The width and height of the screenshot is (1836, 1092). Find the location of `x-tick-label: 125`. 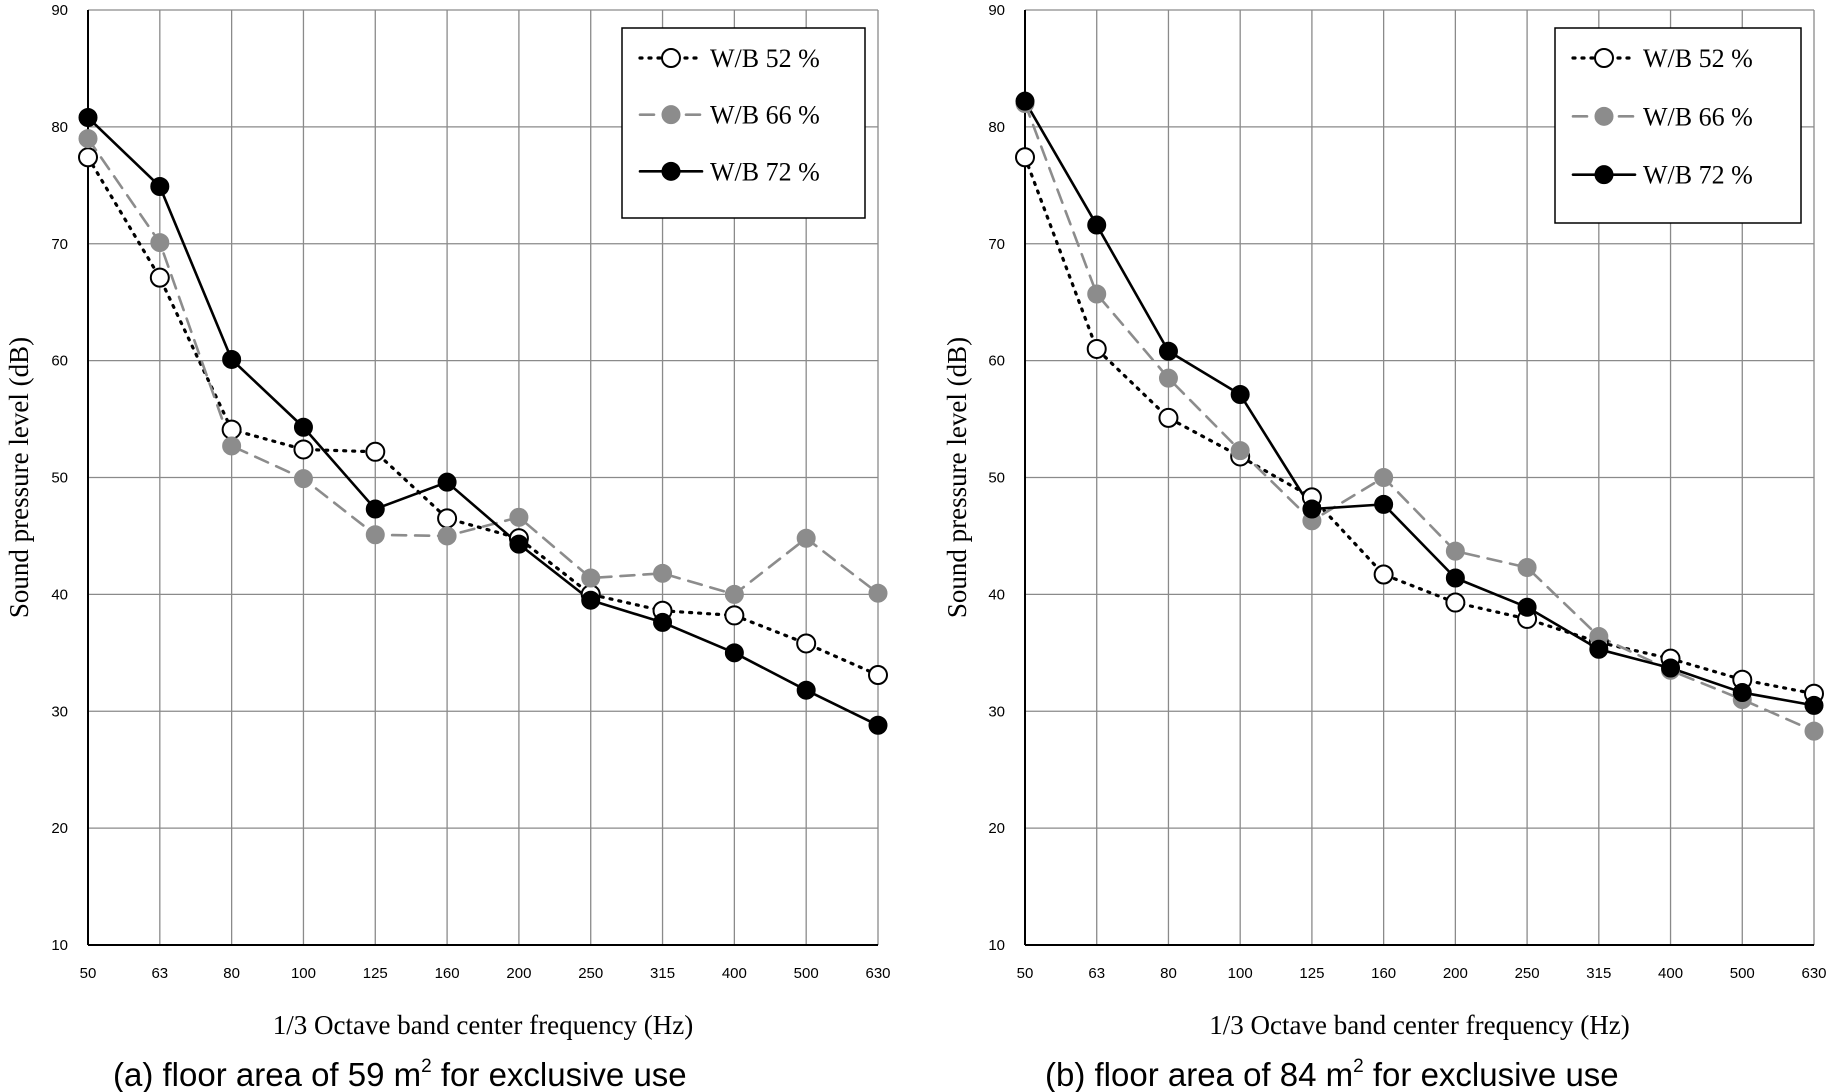

x-tick-label: 125 is located at coordinates (1311, 973).